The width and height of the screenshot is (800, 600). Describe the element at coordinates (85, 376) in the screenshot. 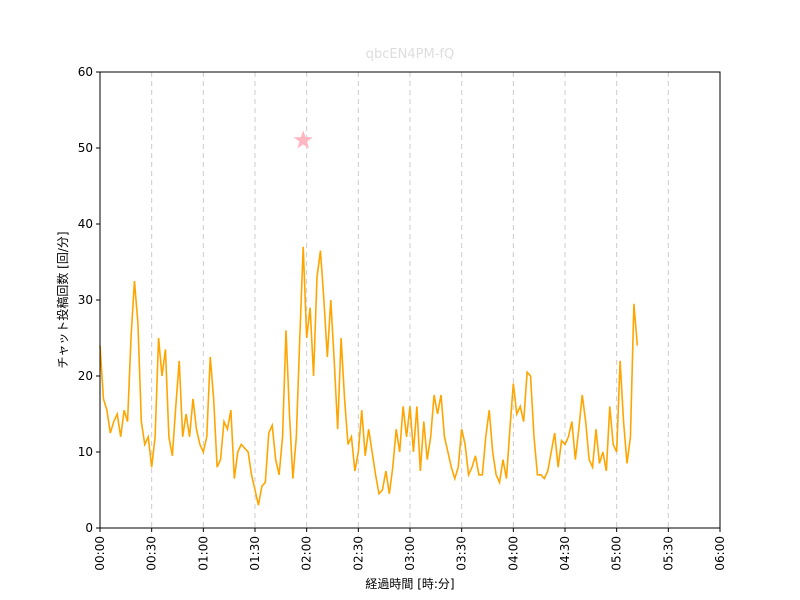

I see `y-tick-label: 20` at that location.